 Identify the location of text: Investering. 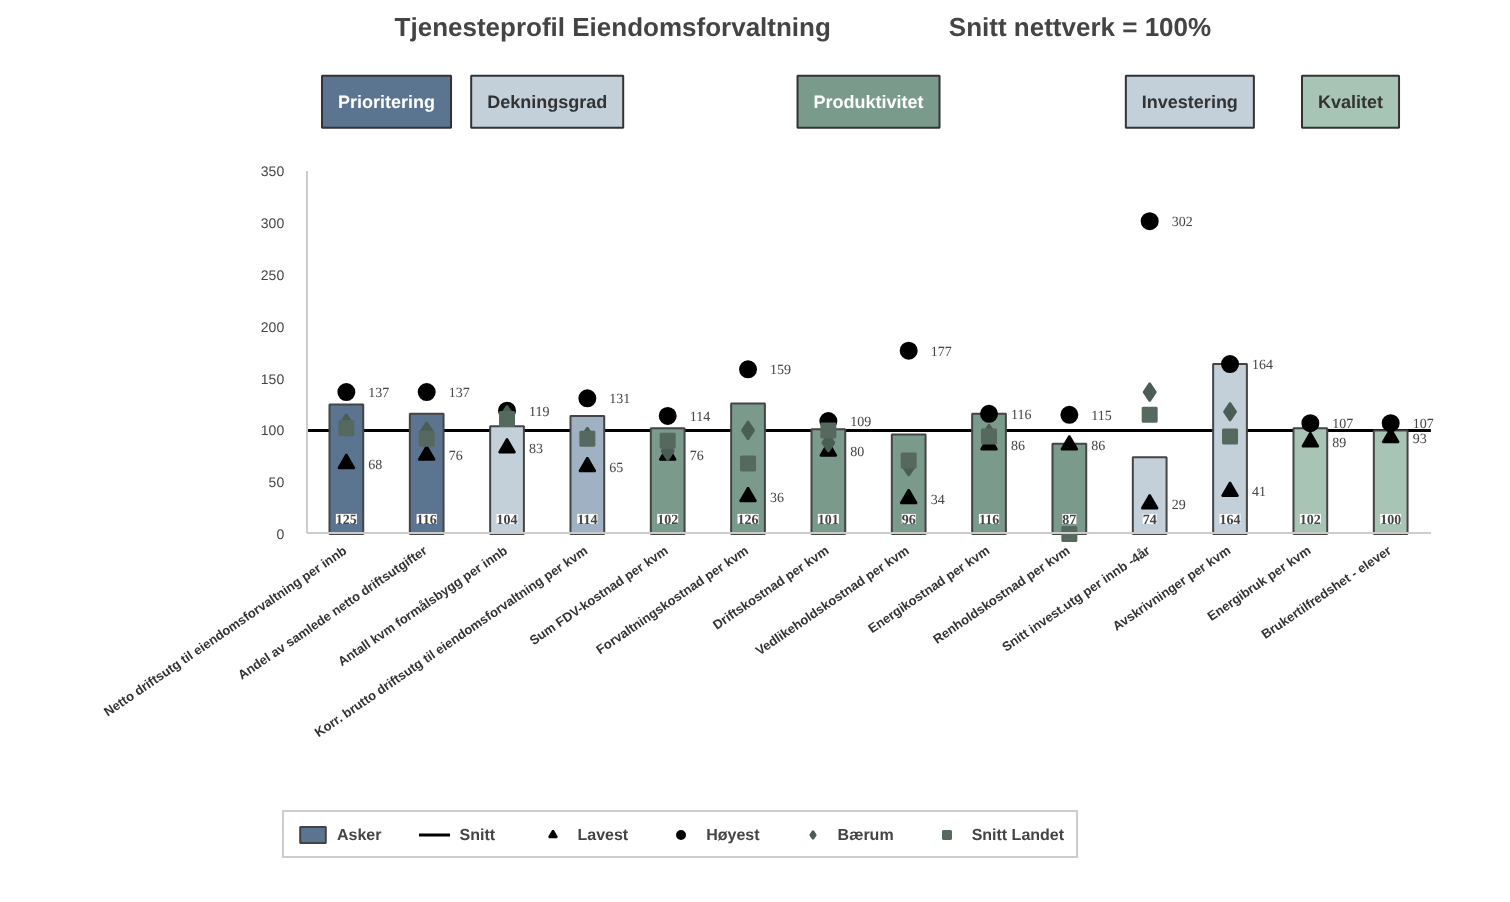
(1189, 101).